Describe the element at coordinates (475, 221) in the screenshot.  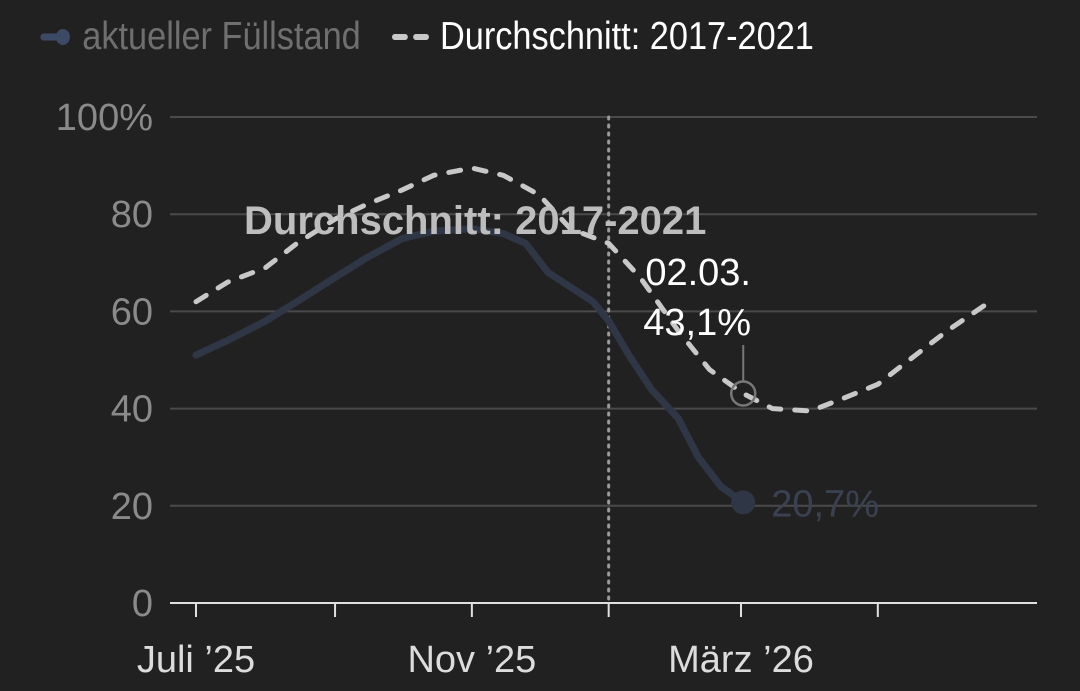
I see `average-inline-label: Durchschnitt: 2017-2021` at that location.